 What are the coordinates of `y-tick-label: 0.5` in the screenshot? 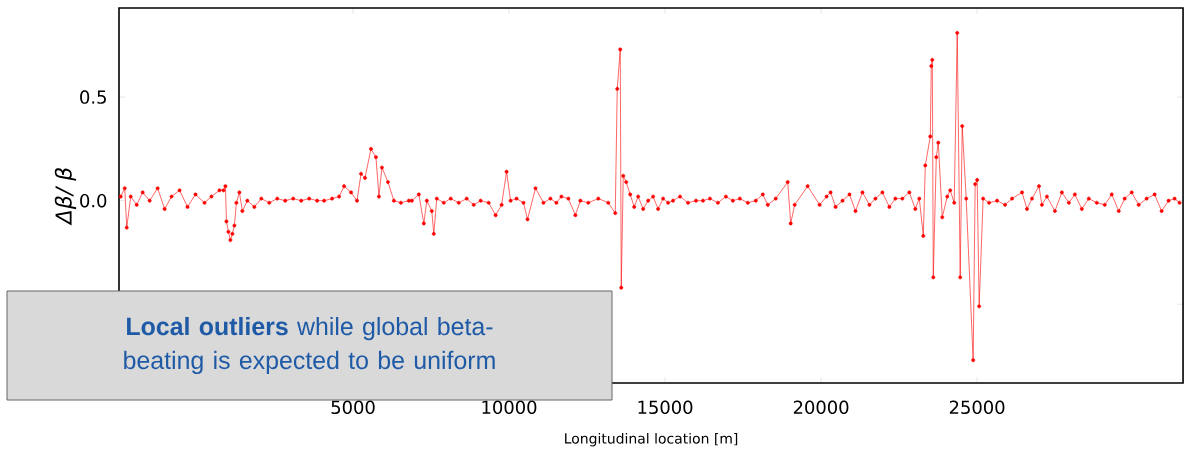 It's located at (93, 97).